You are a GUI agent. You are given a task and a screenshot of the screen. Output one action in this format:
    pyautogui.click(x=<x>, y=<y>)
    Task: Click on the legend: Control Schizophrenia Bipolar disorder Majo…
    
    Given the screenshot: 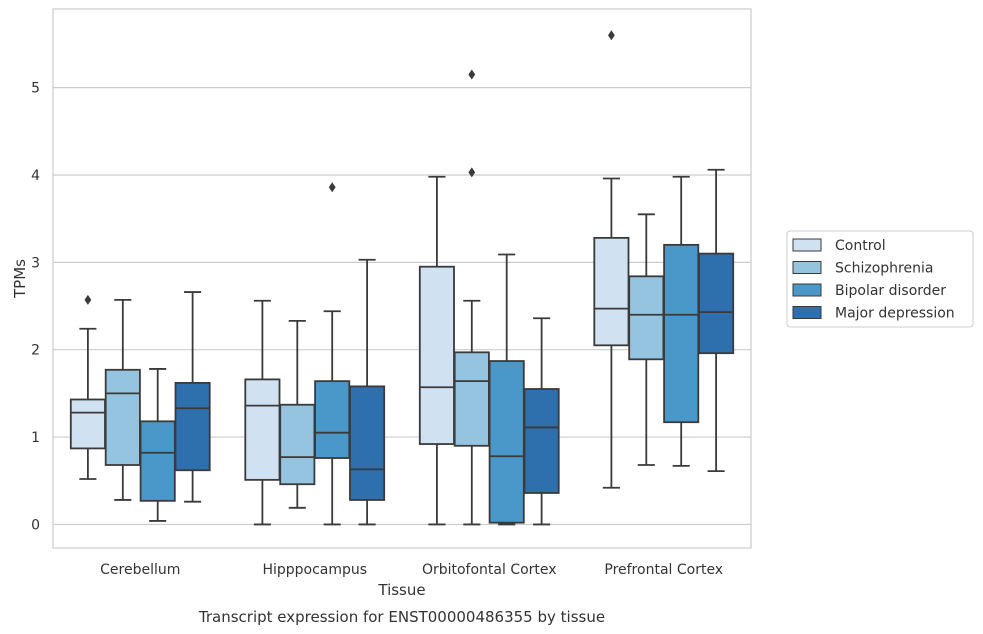 What is the action you would take?
    pyautogui.click(x=880, y=279)
    